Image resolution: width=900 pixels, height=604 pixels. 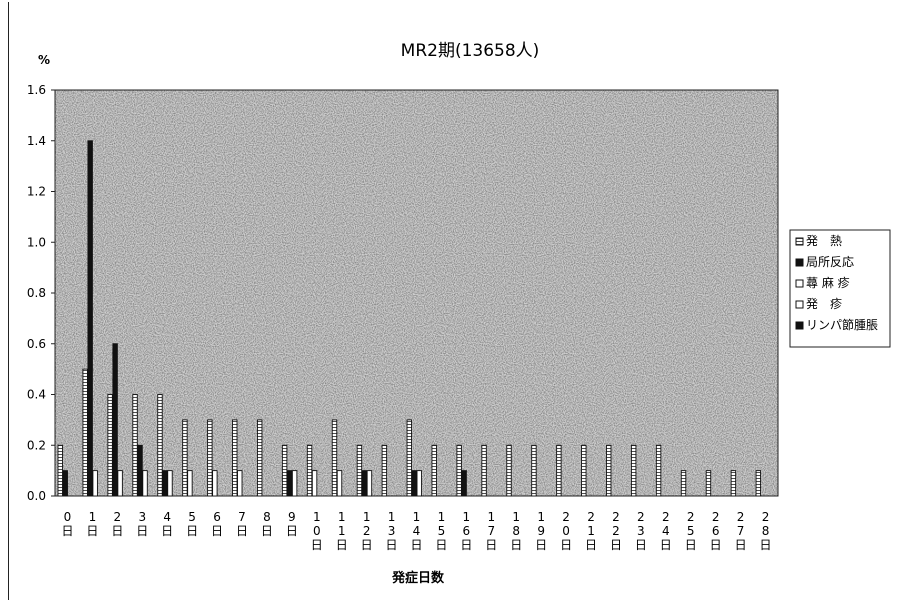 What do you see at coordinates (44, 60) in the screenshot?
I see `y-axis-label: %` at bounding box center [44, 60].